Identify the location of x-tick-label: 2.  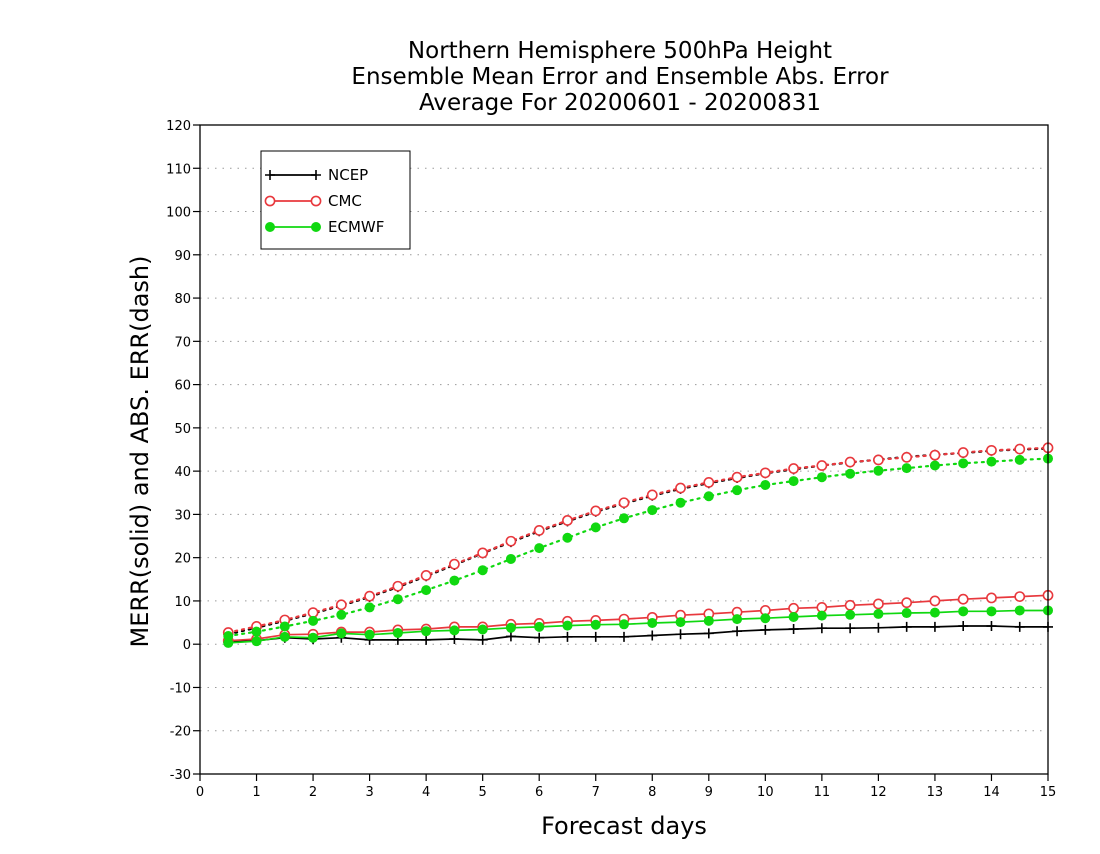
(313, 792).